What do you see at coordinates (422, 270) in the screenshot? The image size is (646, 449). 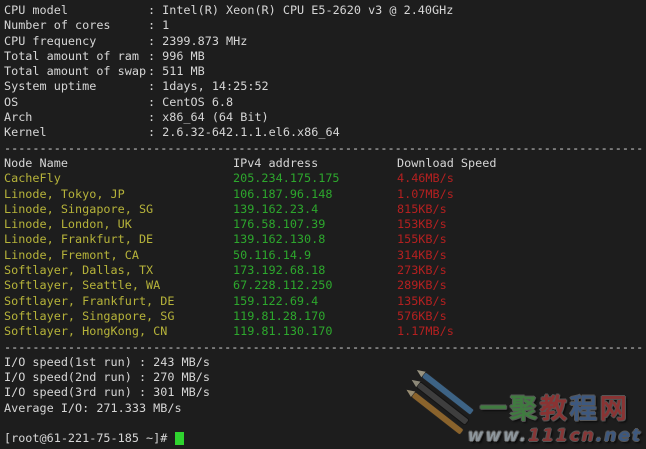 I see `download-speed-cell: 273KB/s` at bounding box center [422, 270].